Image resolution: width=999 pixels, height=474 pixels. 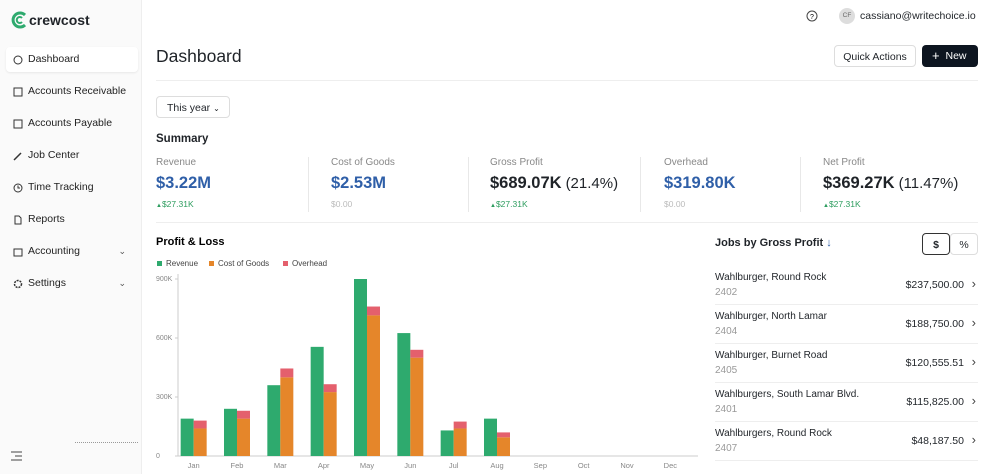 I want to click on metric-value: $319.80K, so click(x=700, y=183).